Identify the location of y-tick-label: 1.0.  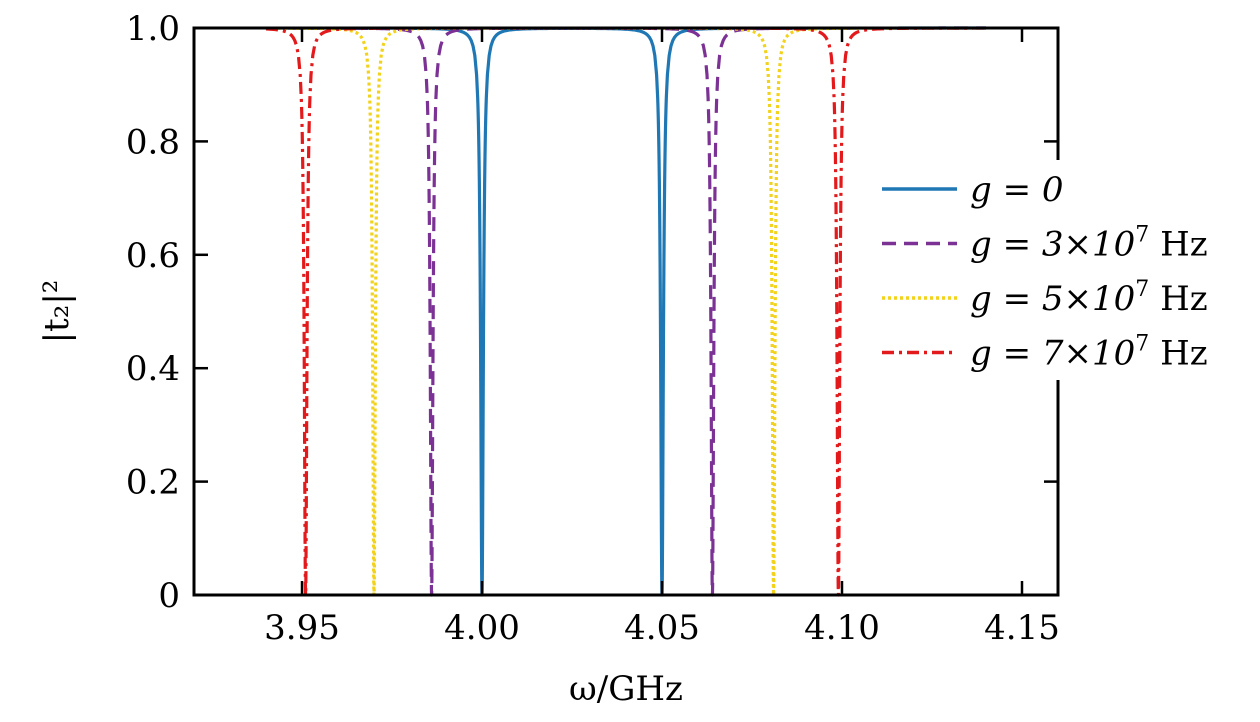
(153, 29).